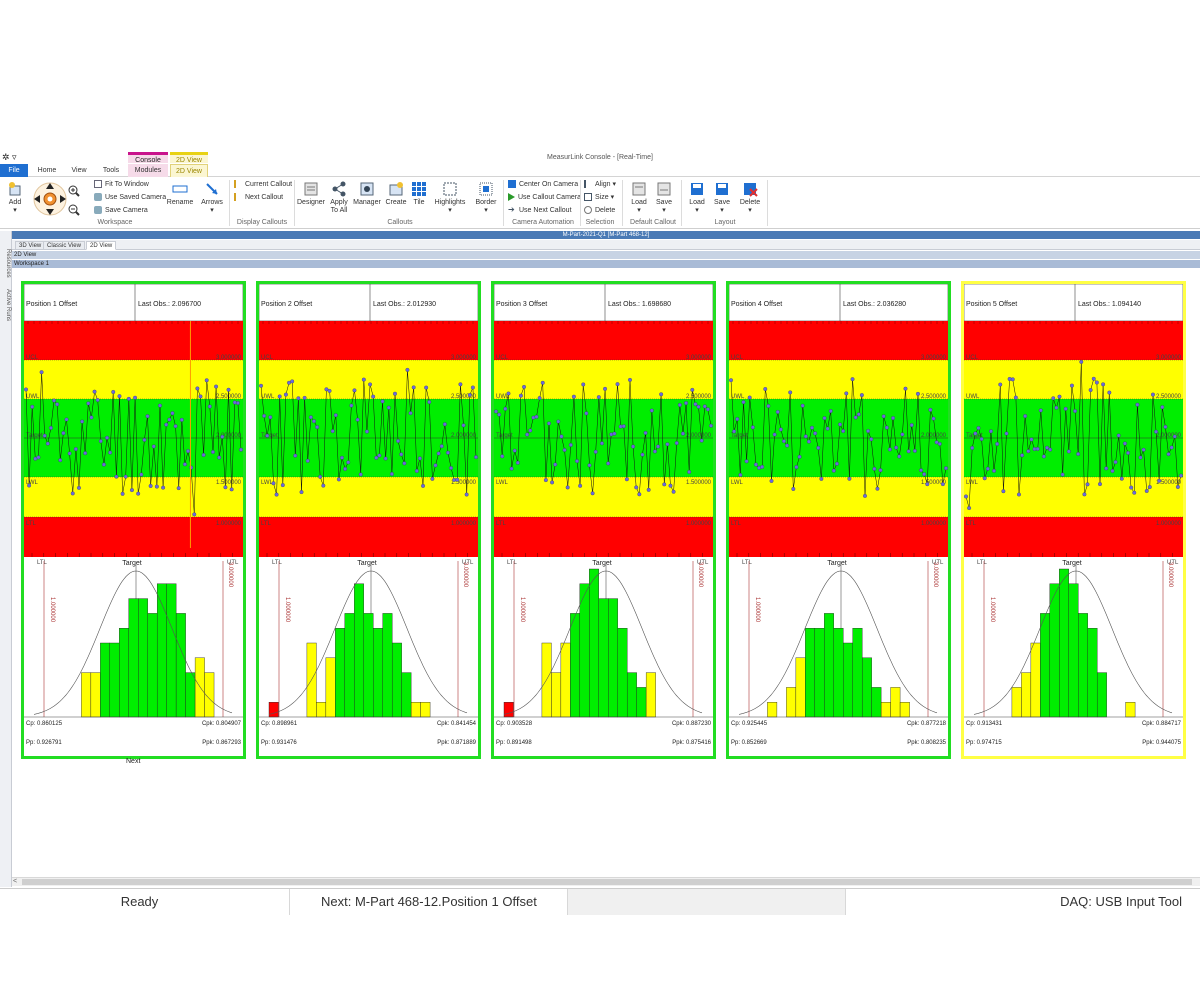 This screenshot has width=1200, height=1000. Describe the element at coordinates (111, 170) in the screenshot. I see `tab-tools: Tools` at that location.